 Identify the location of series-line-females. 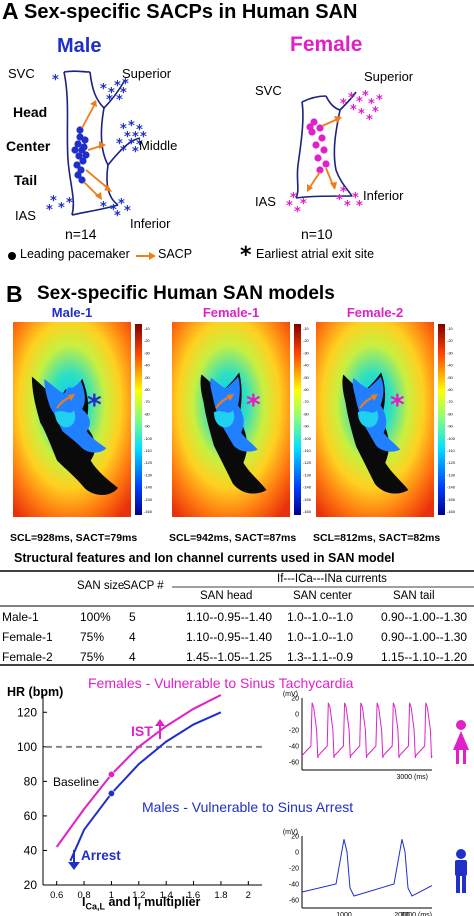
(138, 771).